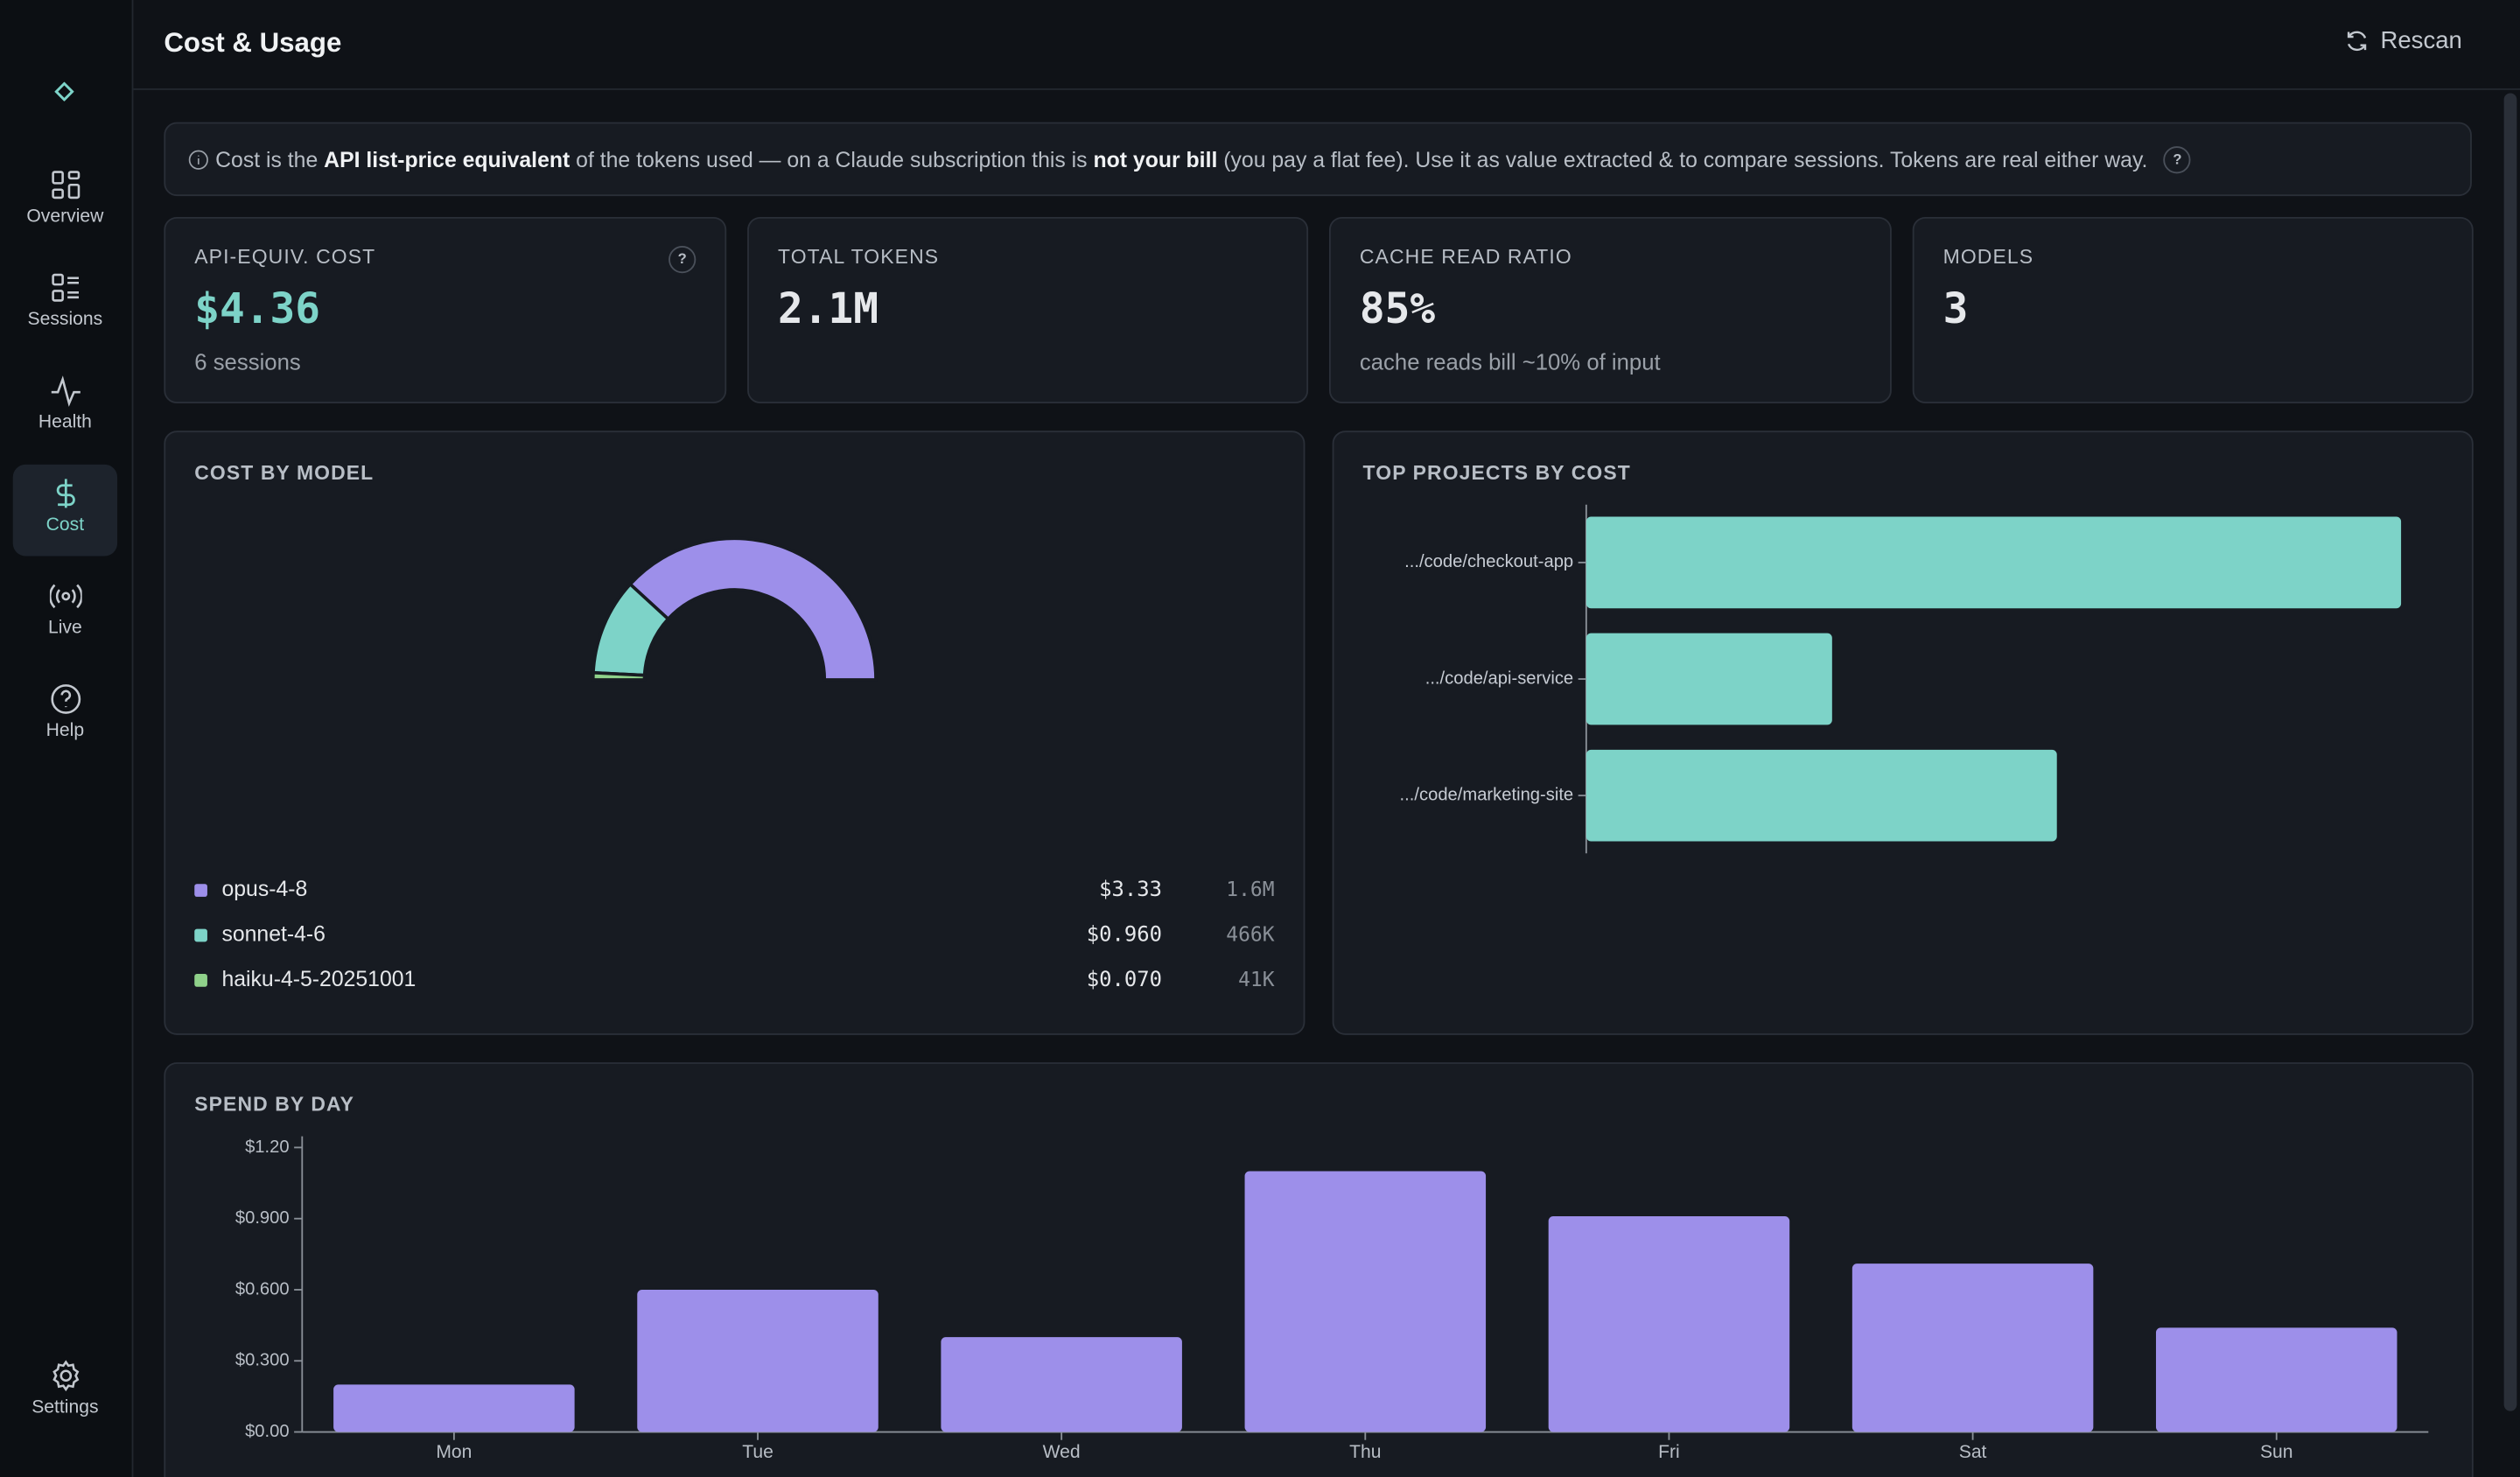 This screenshot has height=1477, width=2520. What do you see at coordinates (1062, 1452) in the screenshot?
I see `x-tick-label: Wed` at bounding box center [1062, 1452].